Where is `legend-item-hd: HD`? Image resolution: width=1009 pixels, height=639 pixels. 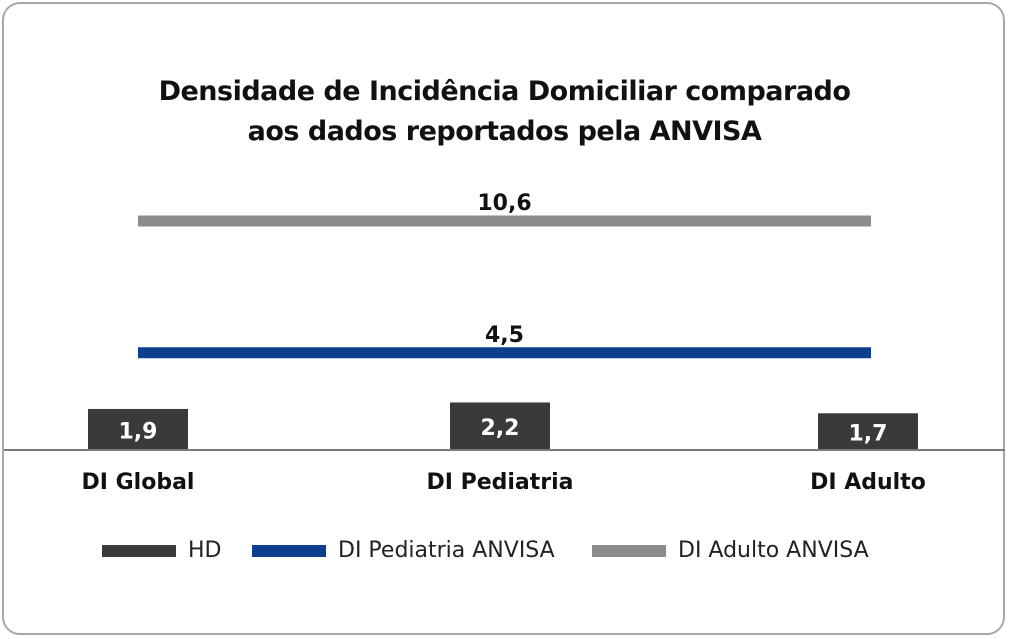 legend-item-hd: HD is located at coordinates (161, 550).